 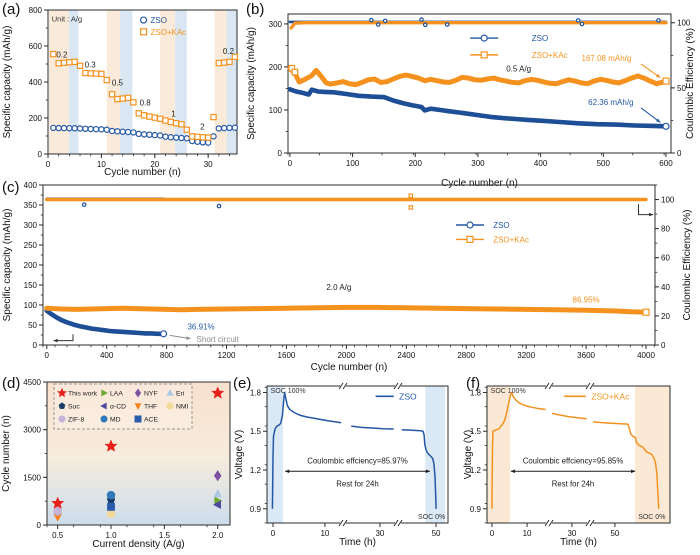 What do you see at coordinates (256, 392) in the screenshot?
I see `y-tick-label: 1.8` at bounding box center [256, 392].